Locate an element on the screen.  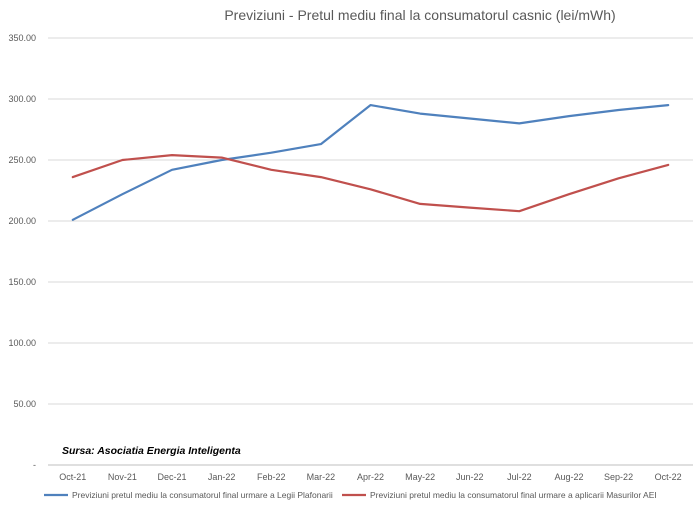
x-tick-label: Aug-22 is located at coordinates (568, 477).